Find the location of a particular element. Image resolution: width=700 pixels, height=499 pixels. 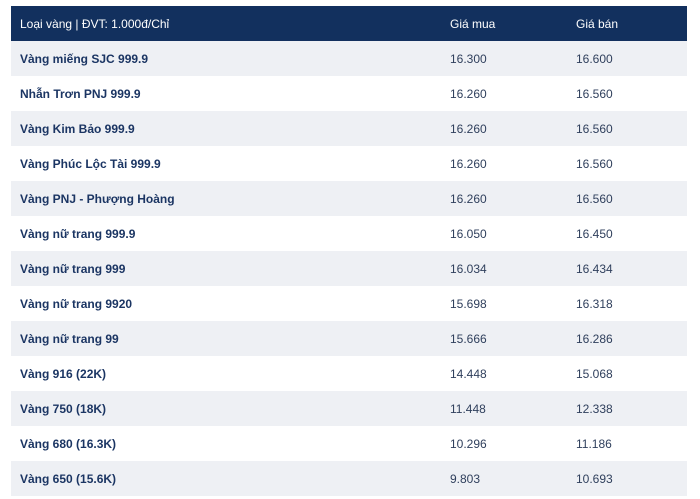

sell-price-cell: 16.318 is located at coordinates (594, 303).